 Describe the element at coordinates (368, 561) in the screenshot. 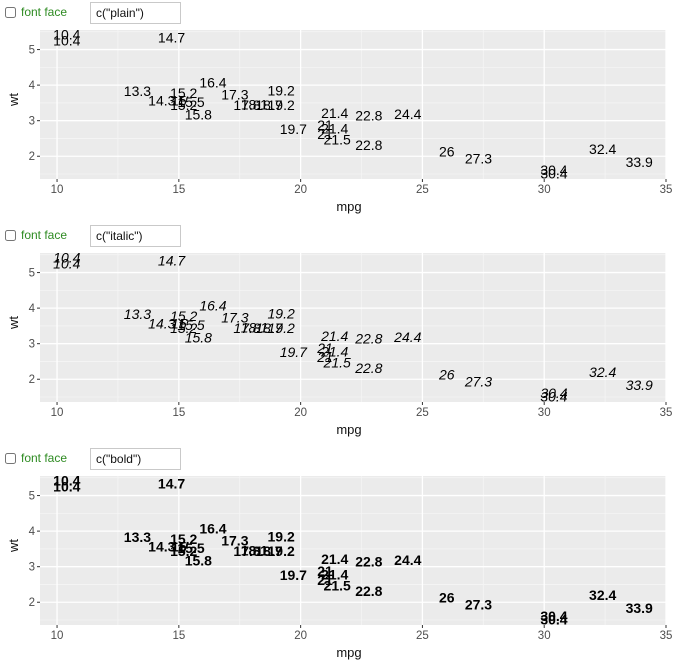

I see `point-label: 22.8` at that location.